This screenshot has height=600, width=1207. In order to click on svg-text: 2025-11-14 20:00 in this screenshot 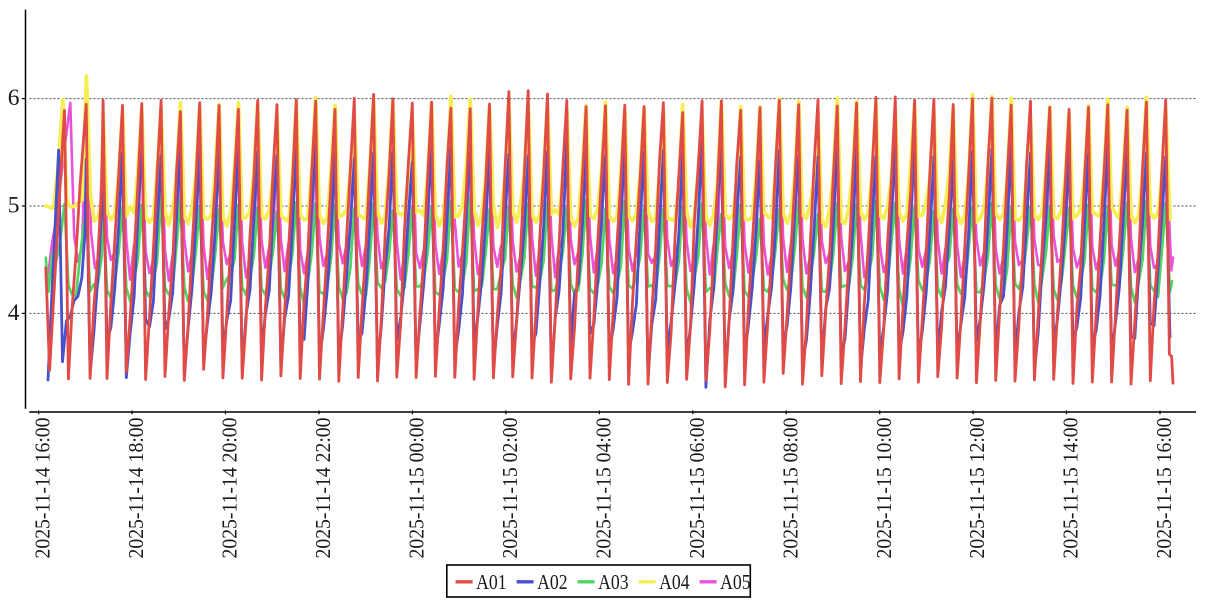, I will do `click(230, 488)`.